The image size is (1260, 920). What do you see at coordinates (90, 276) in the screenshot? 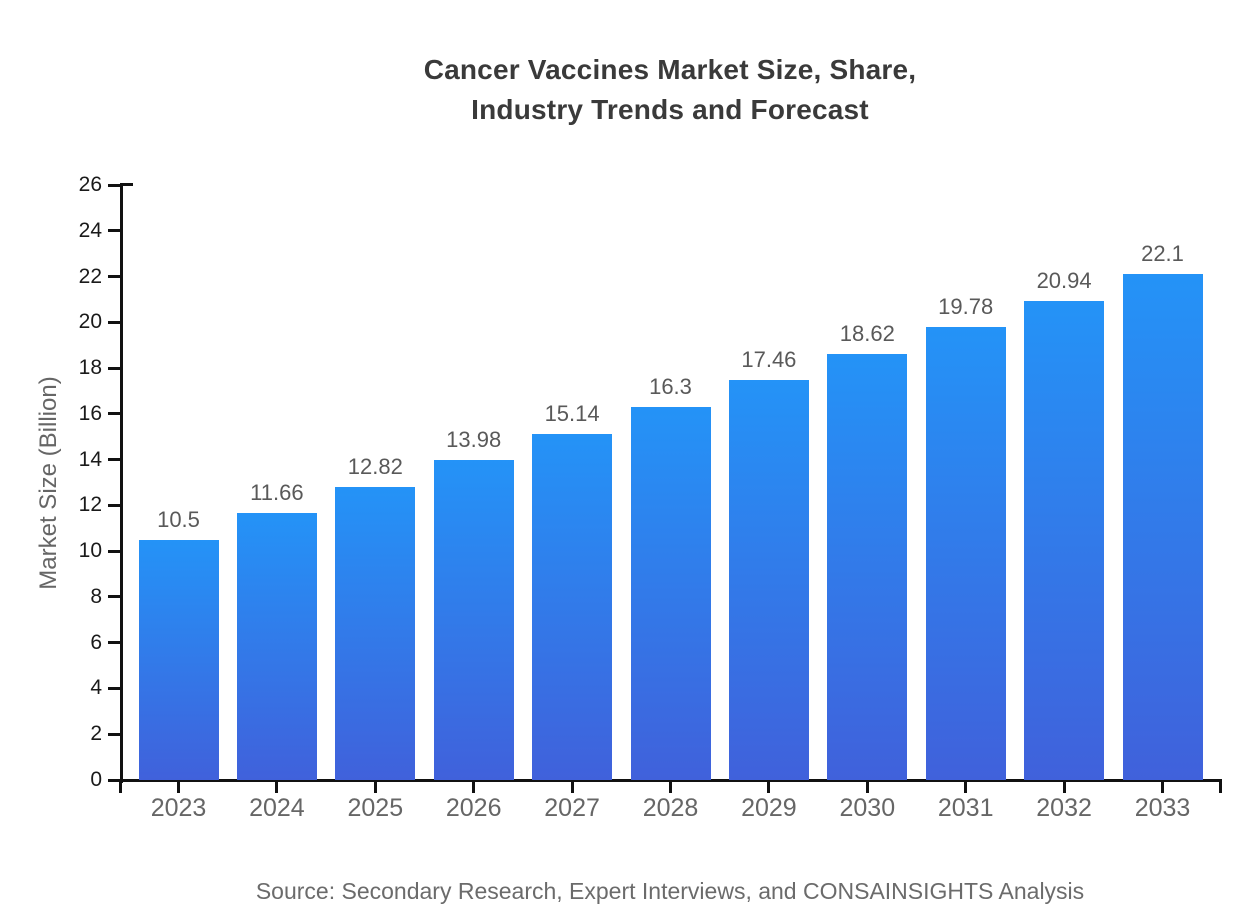
I see `y-tick-label: 22` at bounding box center [90, 276].